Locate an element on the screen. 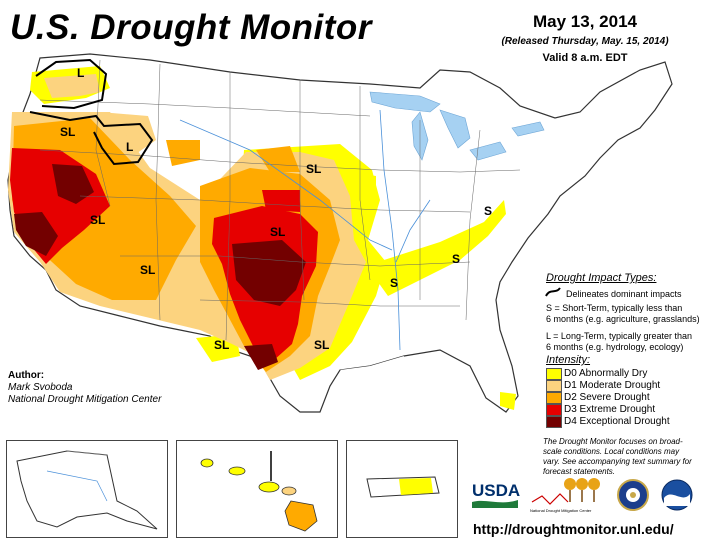 The height and width of the screenshot is (545, 711). legend-item-d0: D0 Abnormally Dry is located at coordinates (626, 374).